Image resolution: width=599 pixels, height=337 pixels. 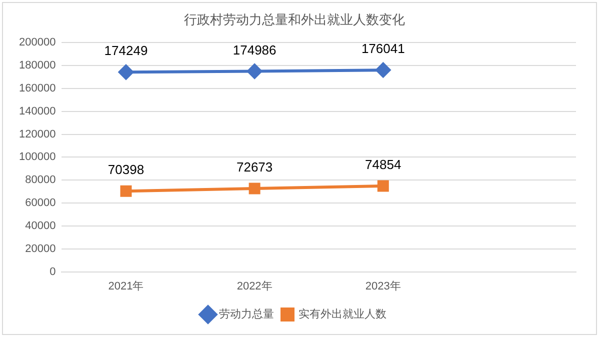 What do you see at coordinates (254, 167) in the screenshot?
I see `data-label: 72673` at bounding box center [254, 167].